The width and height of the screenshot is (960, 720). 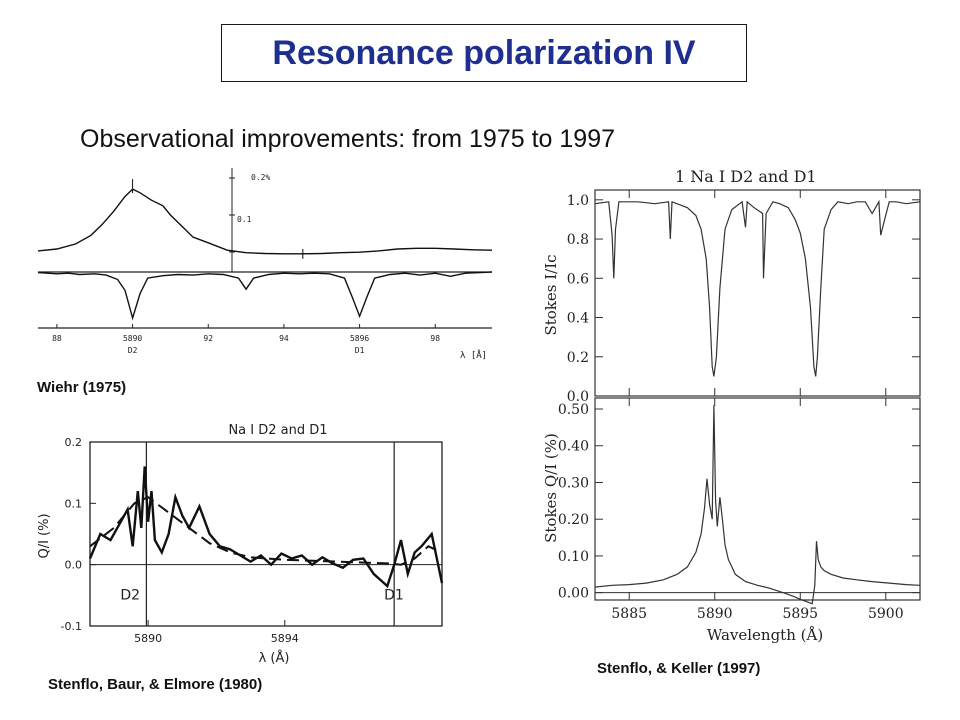 What do you see at coordinates (573, 520) in the screenshot?
I see `chart3-y-tick-label: 0.20` at bounding box center [573, 520].